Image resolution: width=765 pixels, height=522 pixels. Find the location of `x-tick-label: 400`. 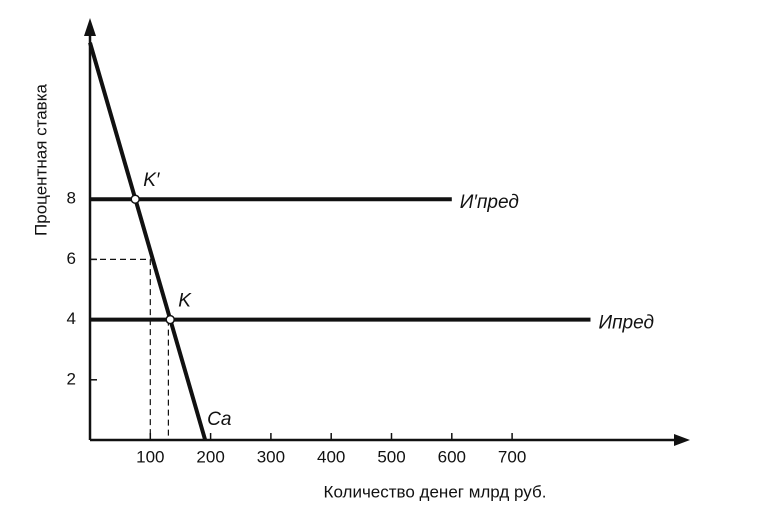

x-tick-label: 400 is located at coordinates (331, 456).